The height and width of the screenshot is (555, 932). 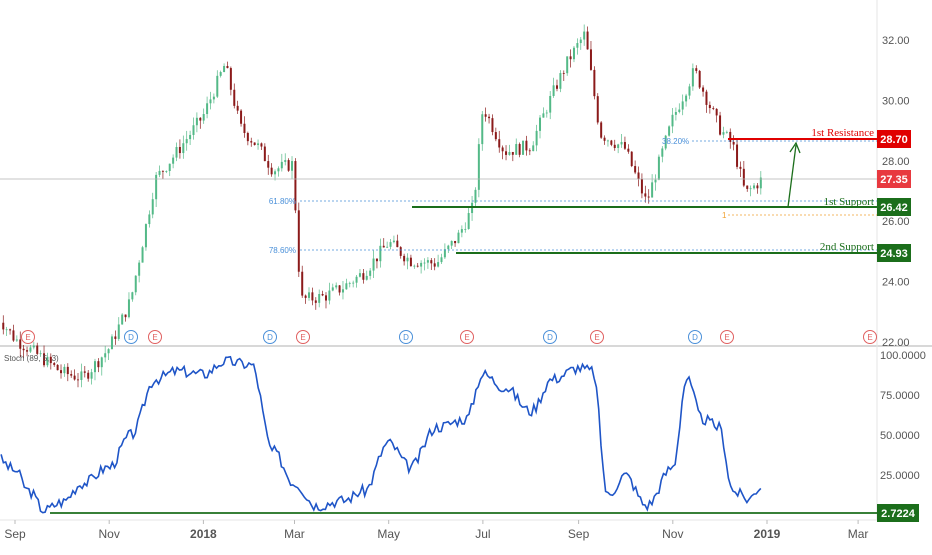 What do you see at coordinates (894, 180) in the screenshot?
I see `current-price: 27.35` at bounding box center [894, 180].